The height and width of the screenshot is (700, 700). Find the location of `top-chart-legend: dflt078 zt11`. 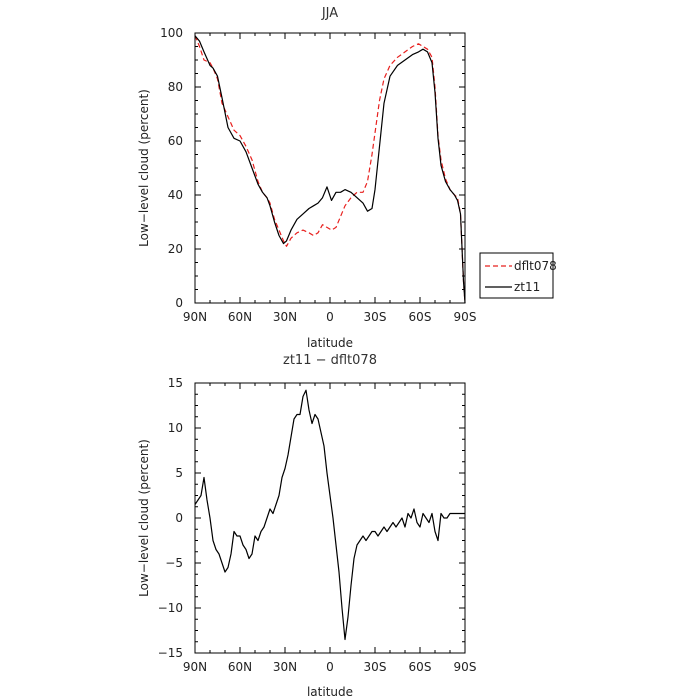

top-chart-legend: dflt078 zt11 is located at coordinates (518, 275).